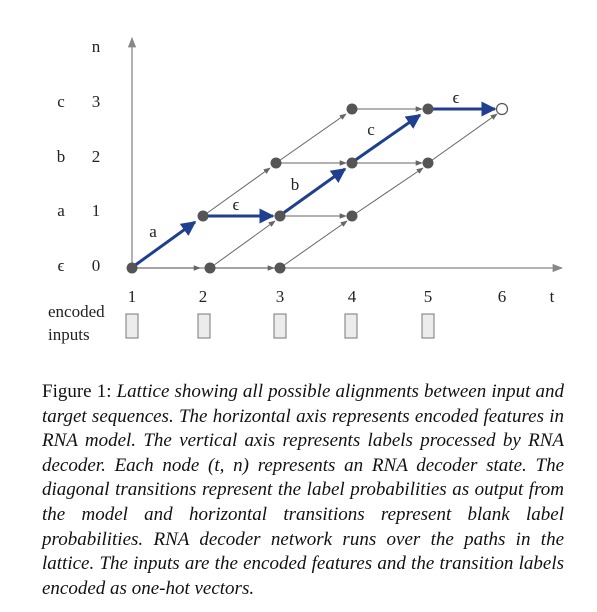 The width and height of the screenshot is (597, 612). What do you see at coordinates (77, 391) in the screenshot?
I see `figure-label: Figure 1:` at bounding box center [77, 391].